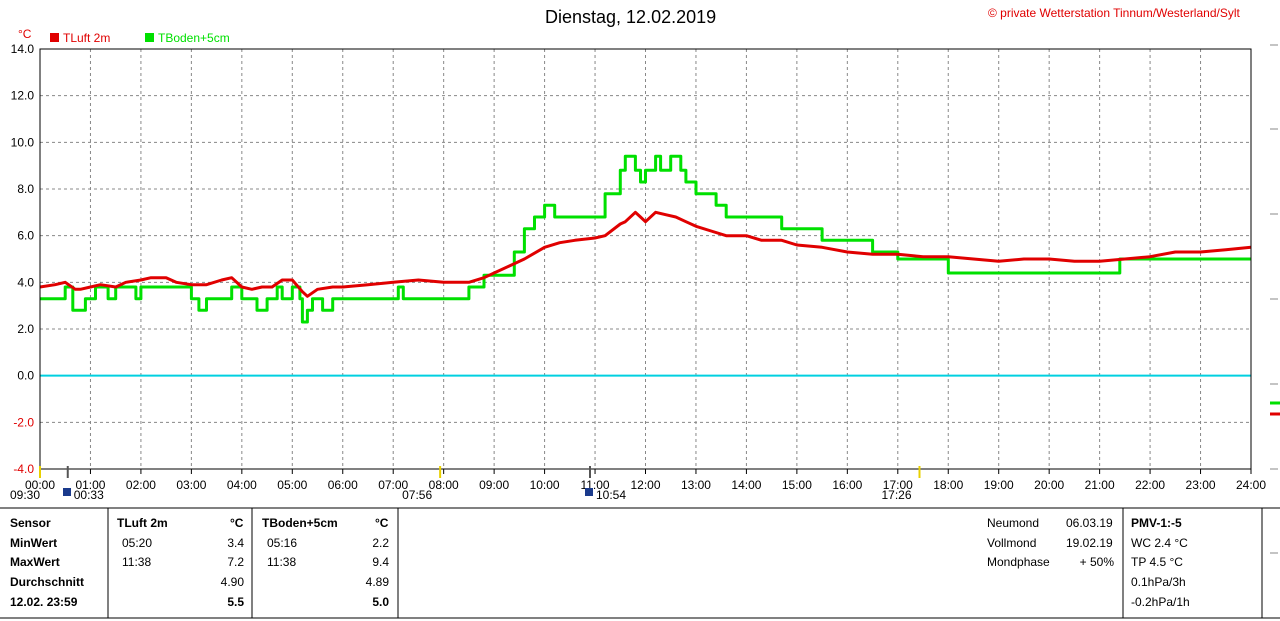  I want to click on row-min-tluft-time: 05:20, so click(137, 543).